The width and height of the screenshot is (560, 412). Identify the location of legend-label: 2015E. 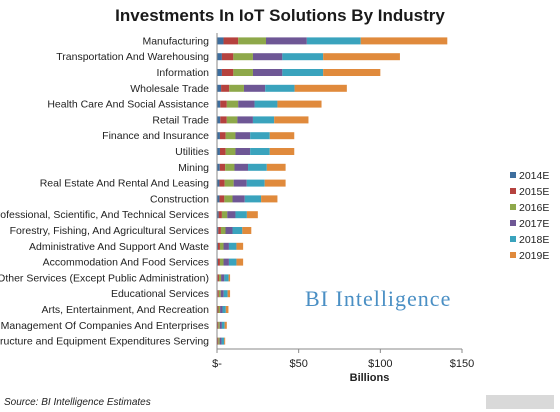
(534, 192).